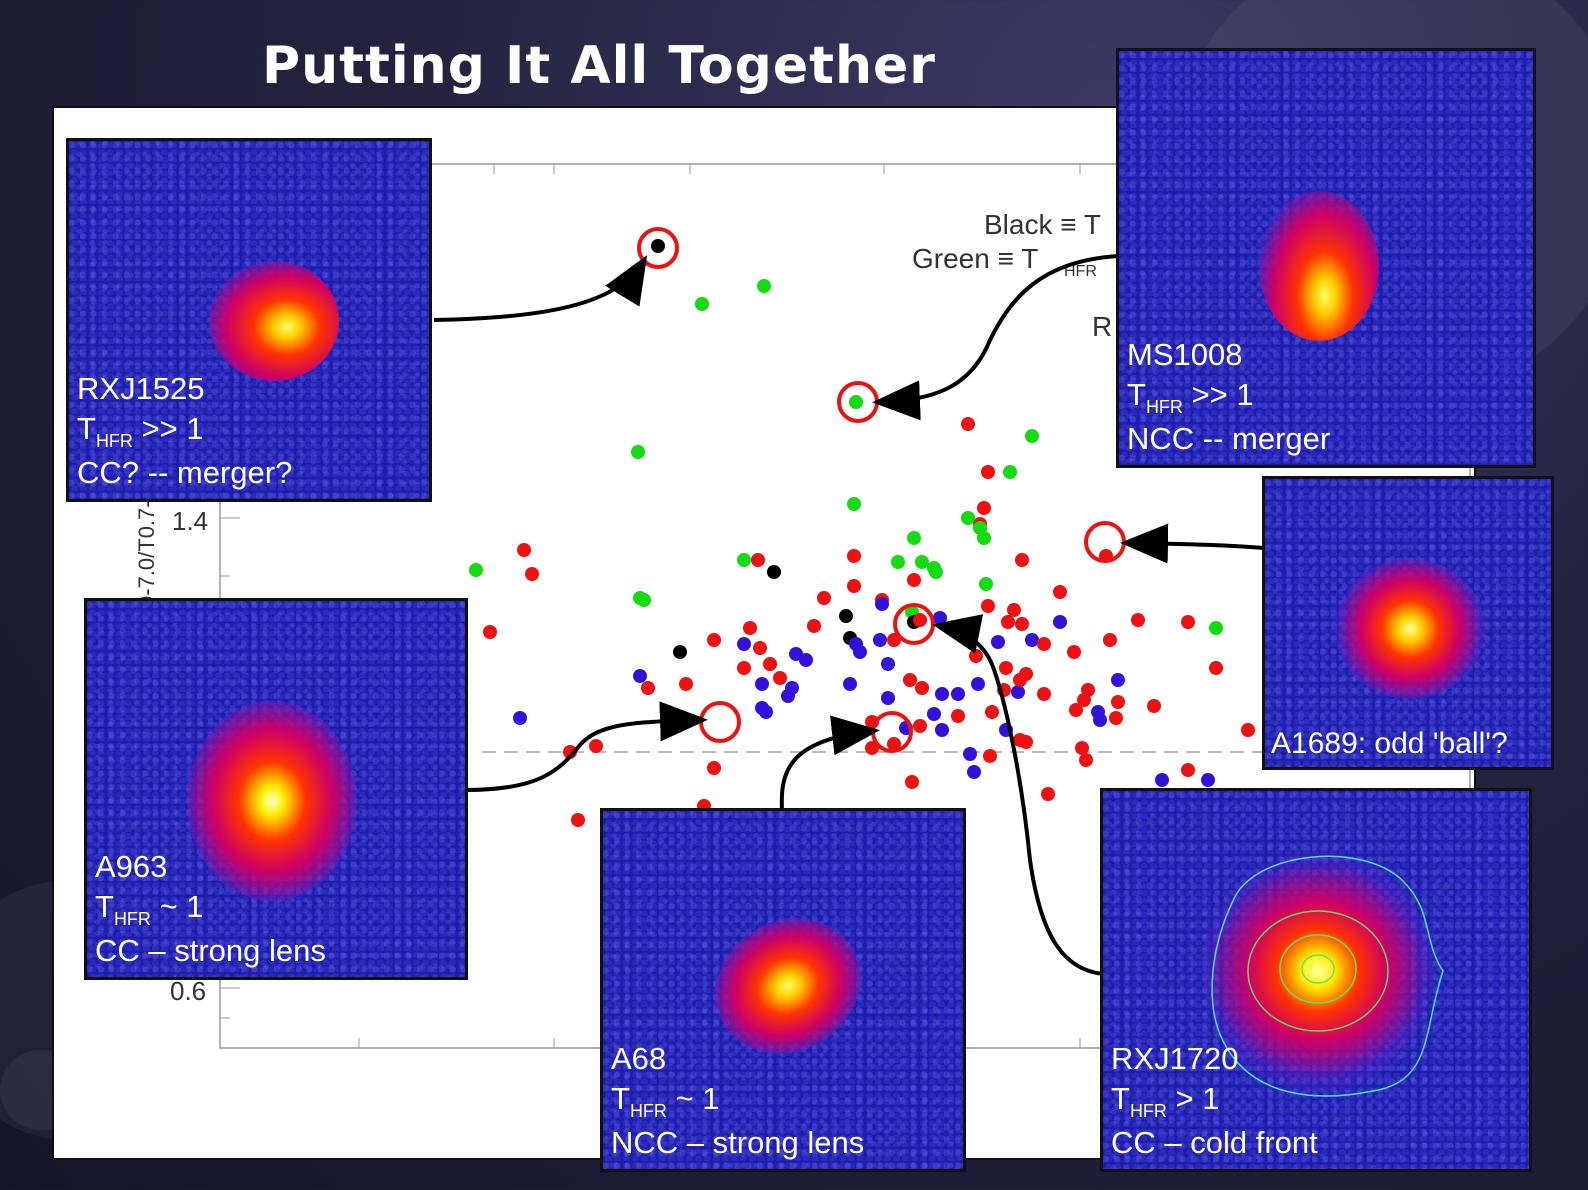 The height and width of the screenshot is (1190, 1588). I want to click on t-hfr-line: THFR > 1, so click(1214, 1101).